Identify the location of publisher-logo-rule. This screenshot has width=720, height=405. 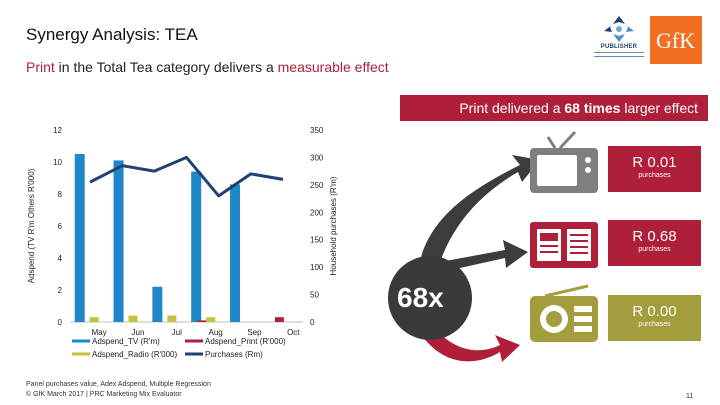
(619, 54).